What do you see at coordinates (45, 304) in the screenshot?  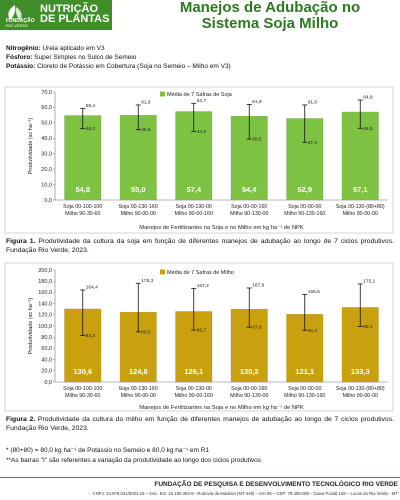 I see `y-tick-label: 140,0` at bounding box center [45, 304].